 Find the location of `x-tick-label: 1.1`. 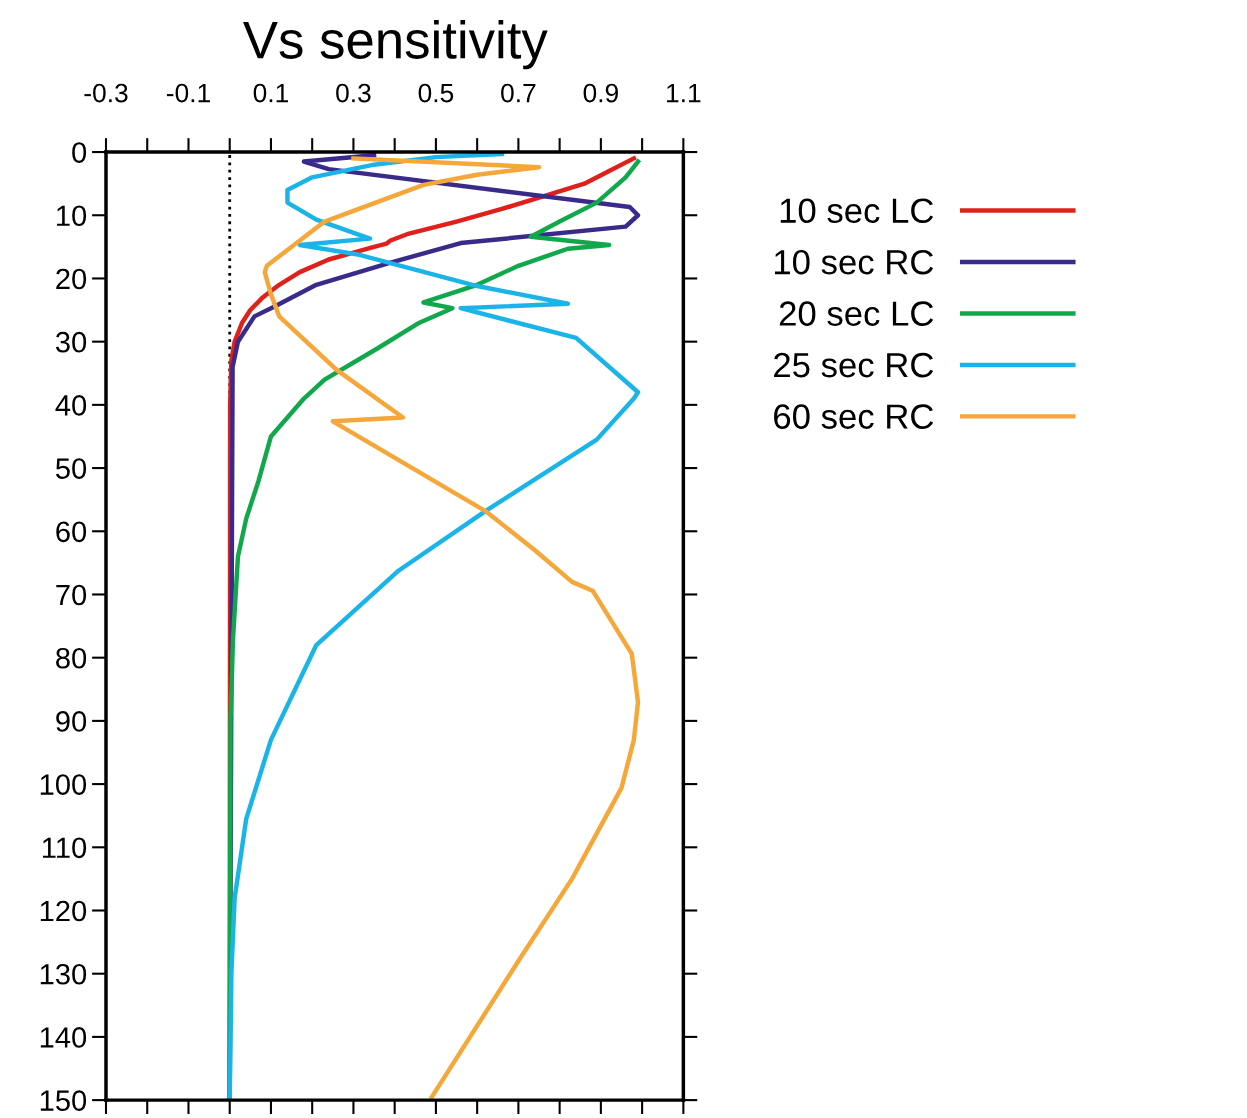

x-tick-label: 1.1 is located at coordinates (684, 93).